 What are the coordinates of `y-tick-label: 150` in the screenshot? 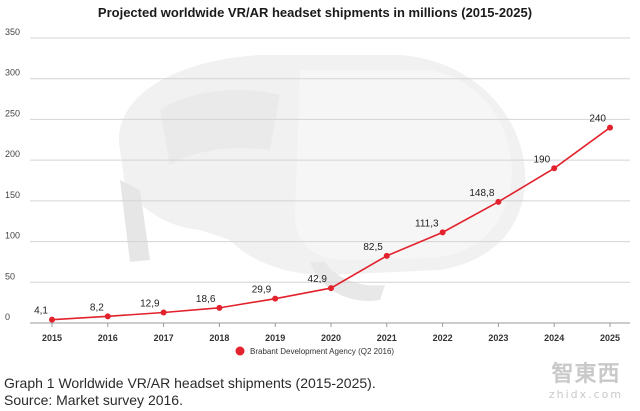 It's located at (12, 195).